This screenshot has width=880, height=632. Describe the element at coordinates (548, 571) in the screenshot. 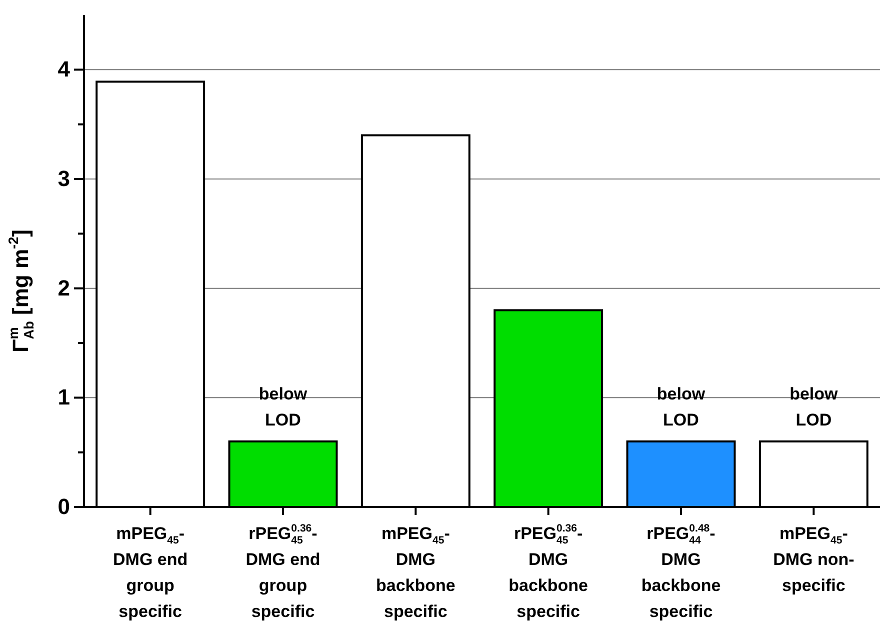

I see `x-tick-label: rPEG$^{0.36}$$_{45}$-DMG backbone specific` at that location.